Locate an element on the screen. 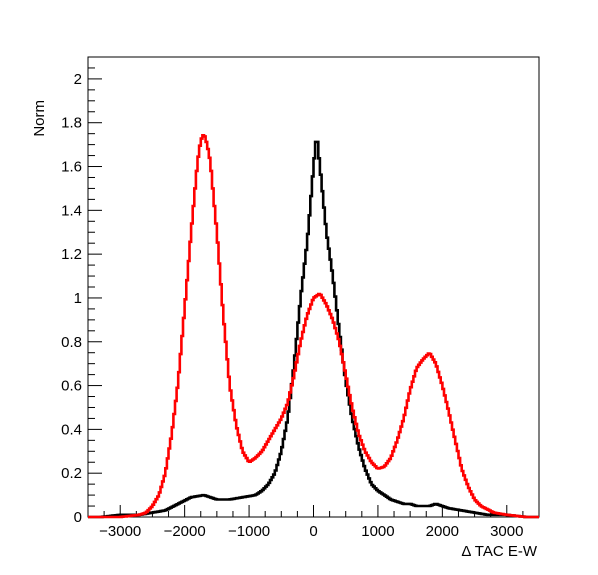  y-tick-label: 0 is located at coordinates (78, 517).